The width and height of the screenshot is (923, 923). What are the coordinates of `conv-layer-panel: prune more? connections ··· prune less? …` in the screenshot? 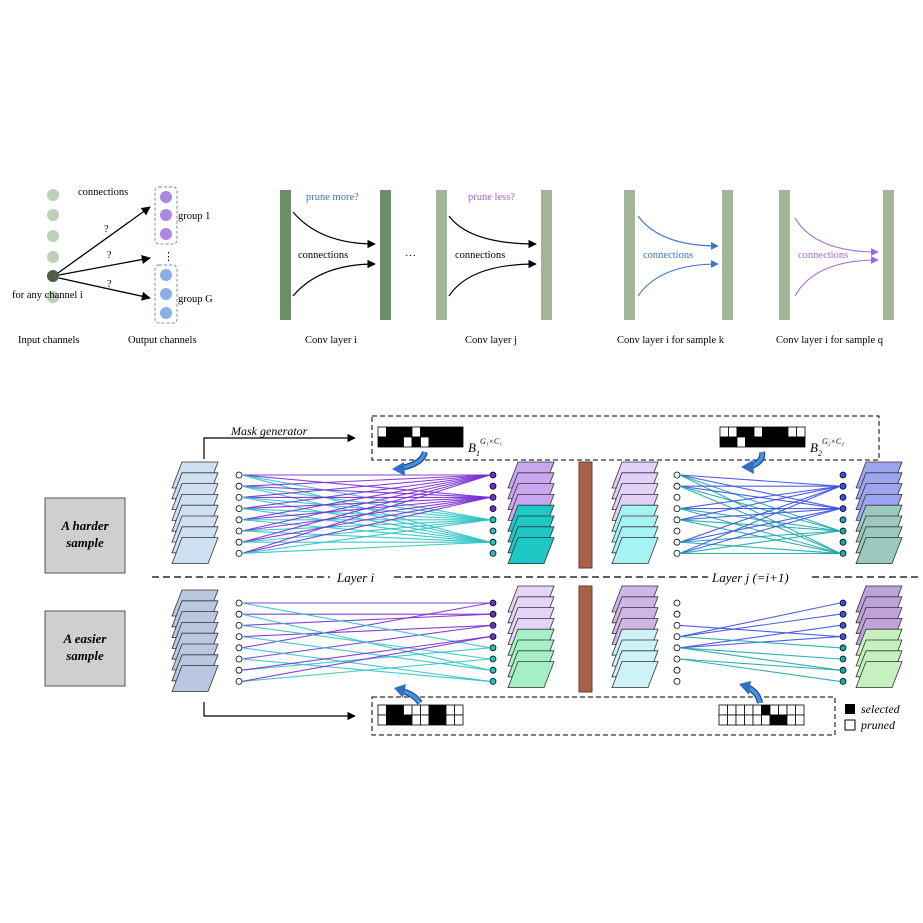 It's located at (416, 268).